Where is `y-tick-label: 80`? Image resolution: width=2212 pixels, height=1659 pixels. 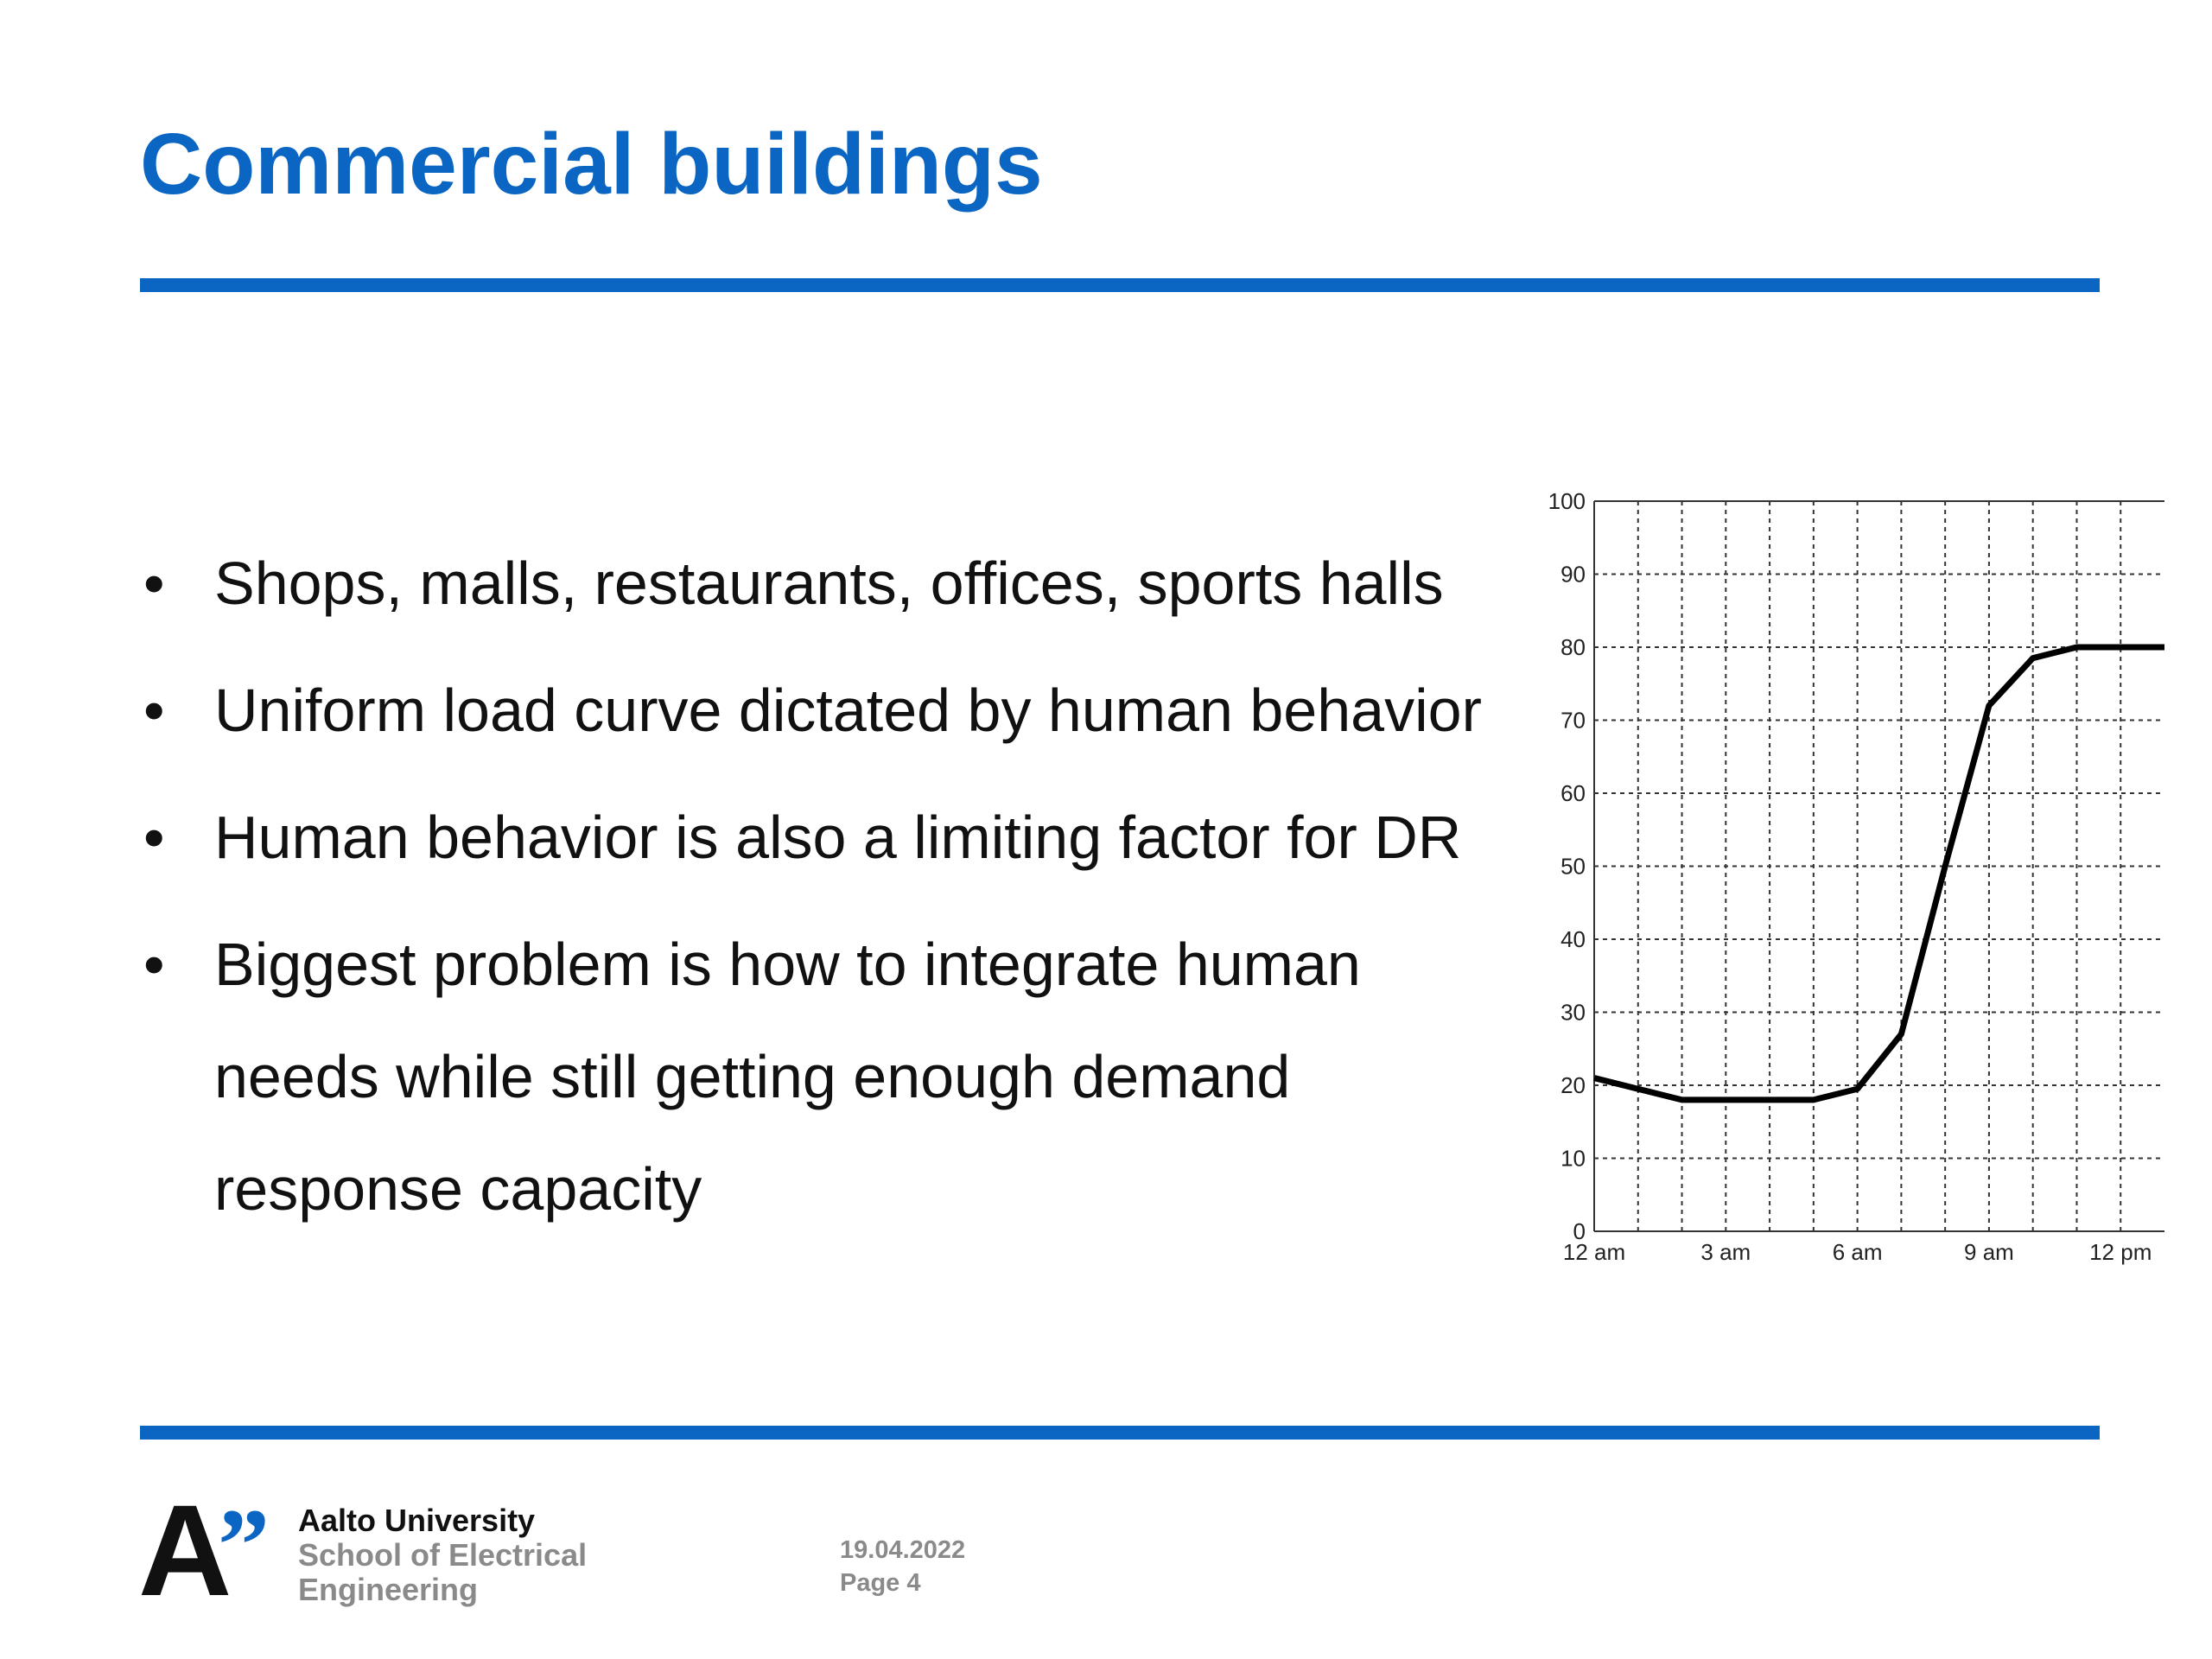 y-tick-label: 80 is located at coordinates (1573, 647).